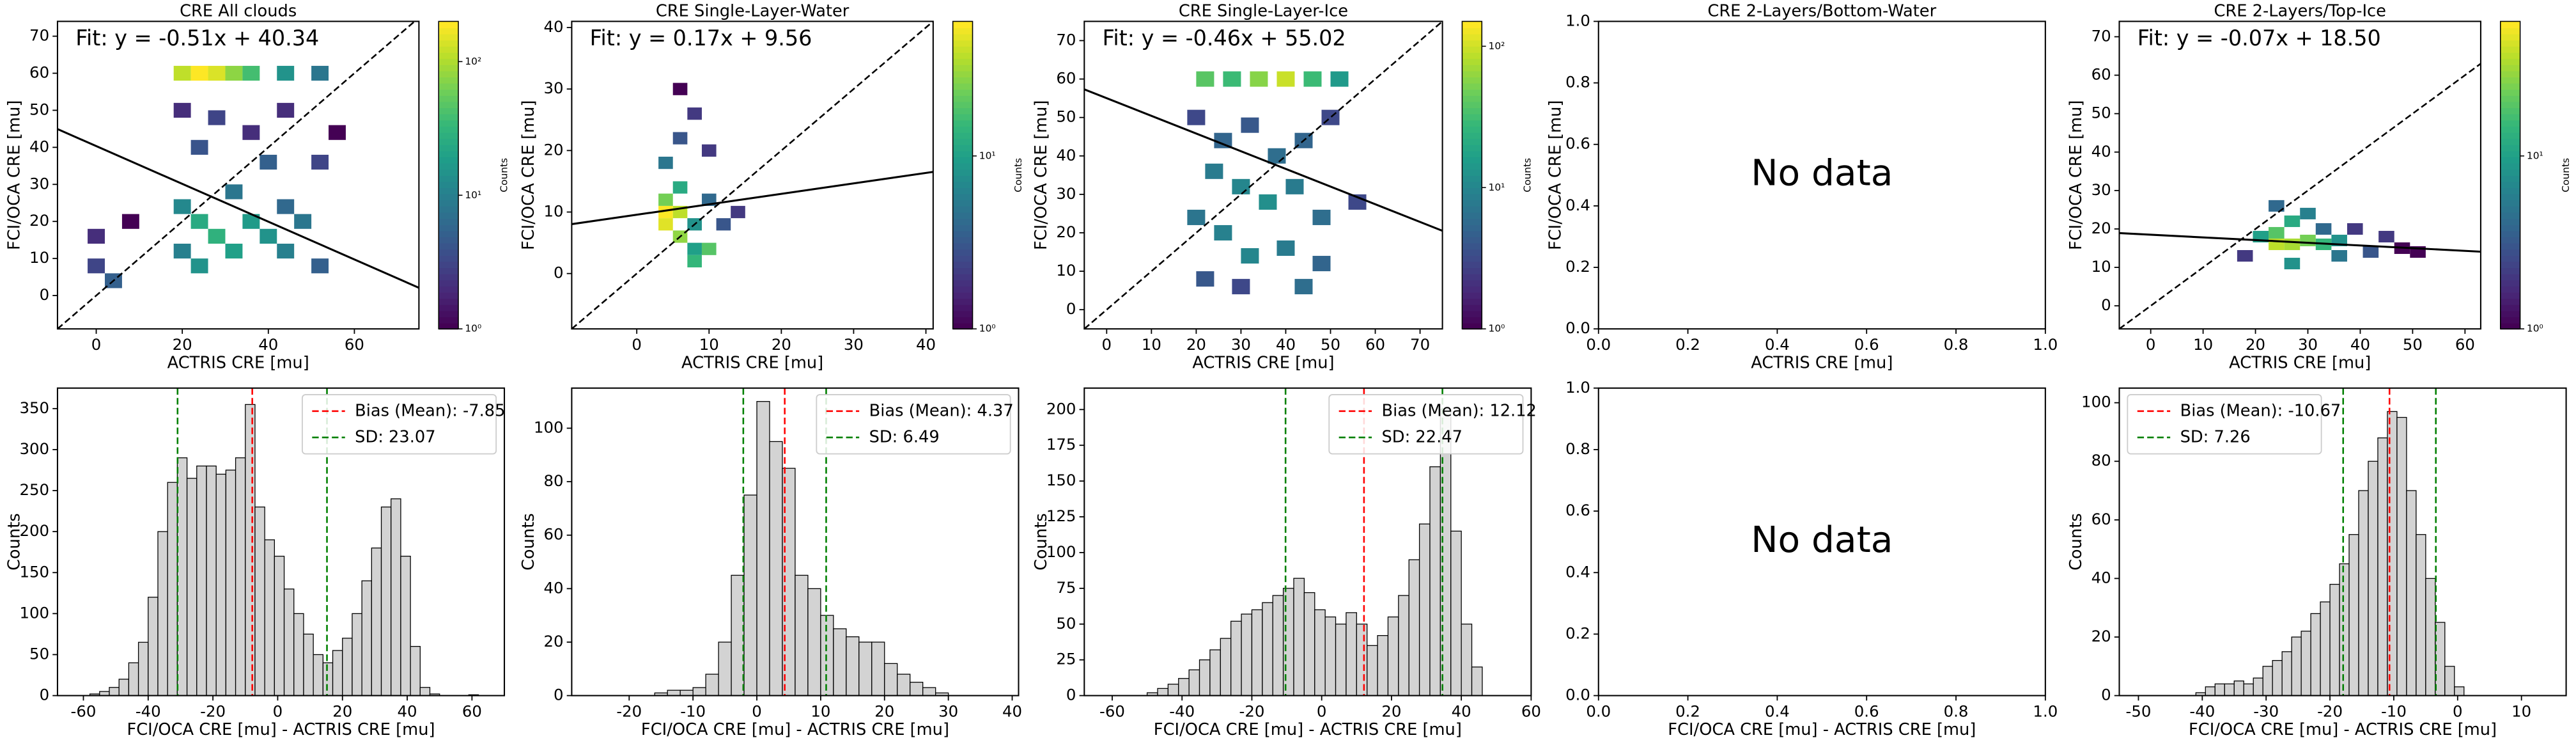 This screenshot has width=2576, height=740. Describe the element at coordinates (473, 195) in the screenshot. I see `colorbar-tick-label: 10¹` at that location.